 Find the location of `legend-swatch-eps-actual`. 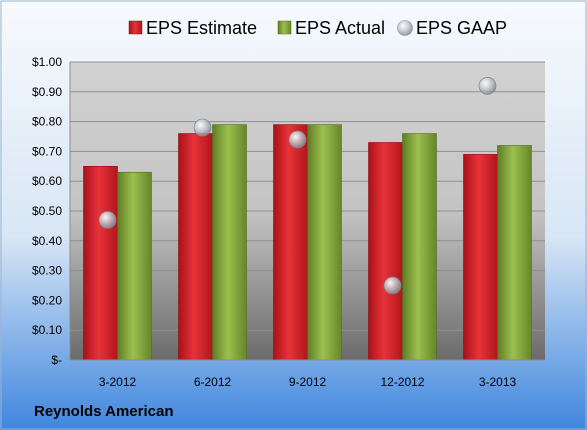

legend-swatch-eps-actual is located at coordinates (284, 27).